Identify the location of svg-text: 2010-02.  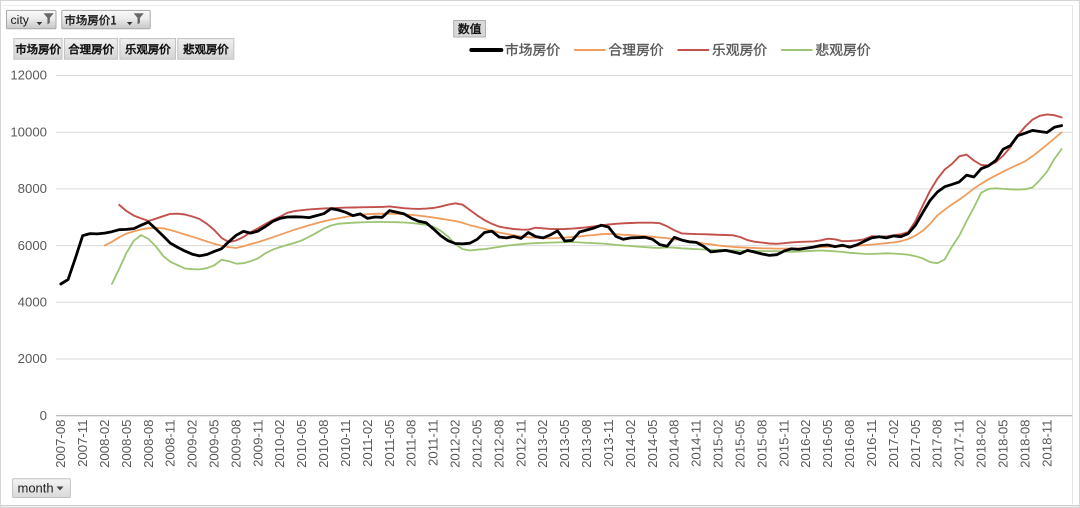
(279, 444).